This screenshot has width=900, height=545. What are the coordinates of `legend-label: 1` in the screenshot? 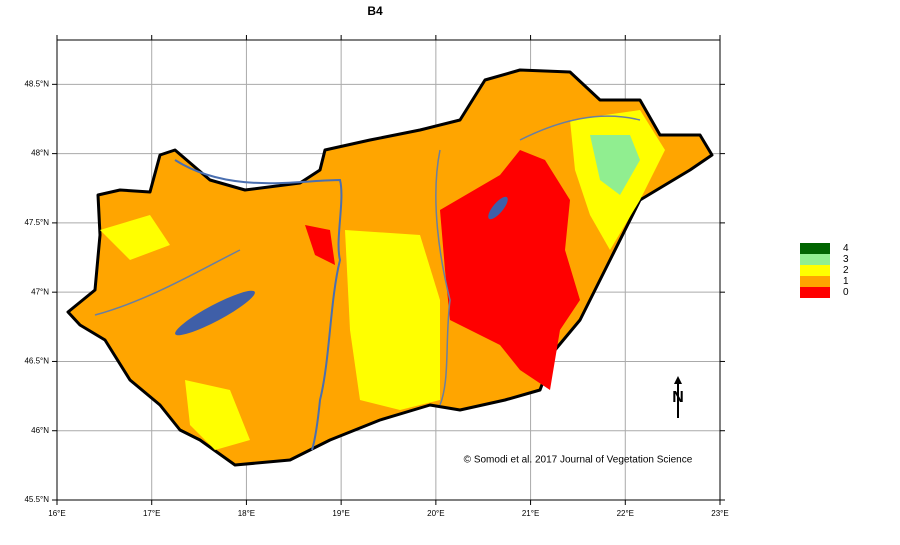 It's located at (846, 281).